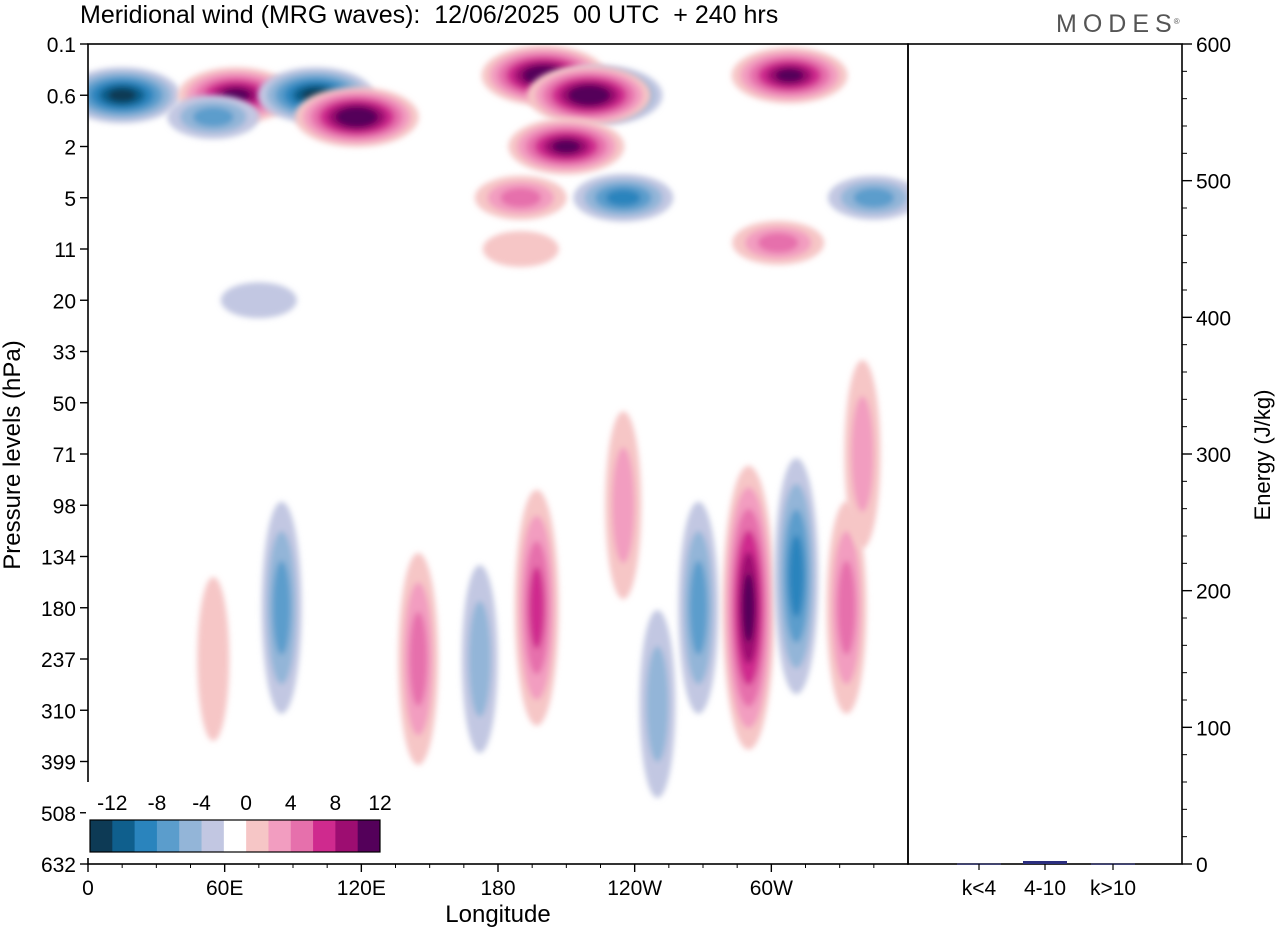 The height and width of the screenshot is (930, 1280). Describe the element at coordinates (497, 888) in the screenshot. I see `x-tick-label: 180` at that location.